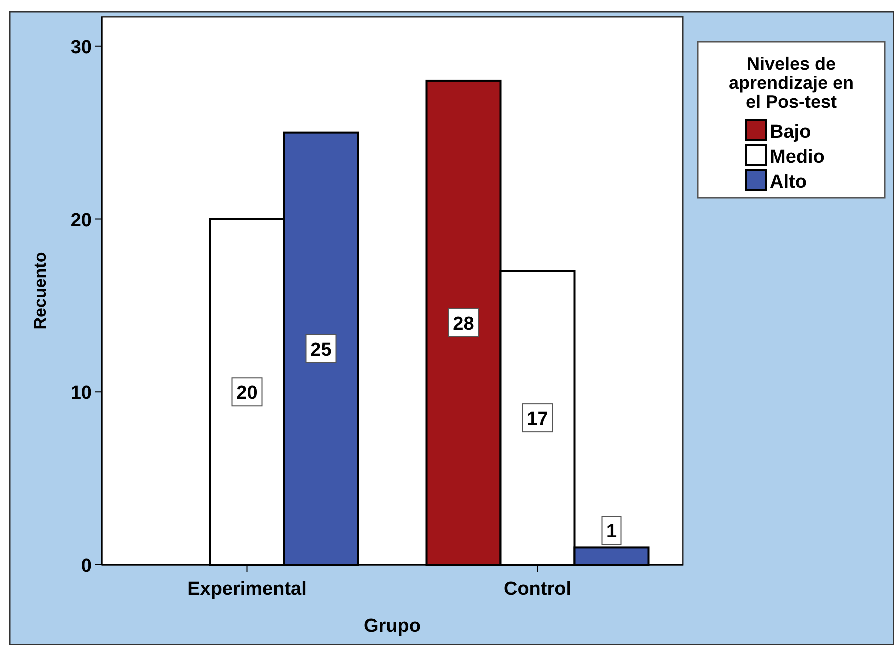  What do you see at coordinates (247, 393) in the screenshot?
I see `data-label: 20` at bounding box center [247, 393].